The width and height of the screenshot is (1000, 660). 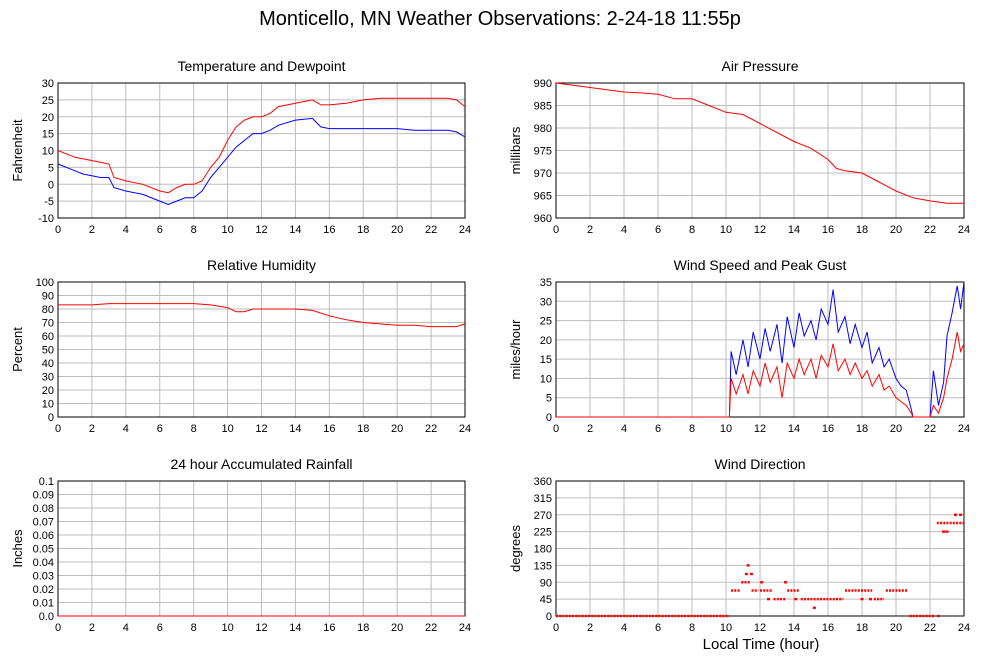 What do you see at coordinates (515, 150) in the screenshot?
I see `y-axis-label: millibars` at bounding box center [515, 150].